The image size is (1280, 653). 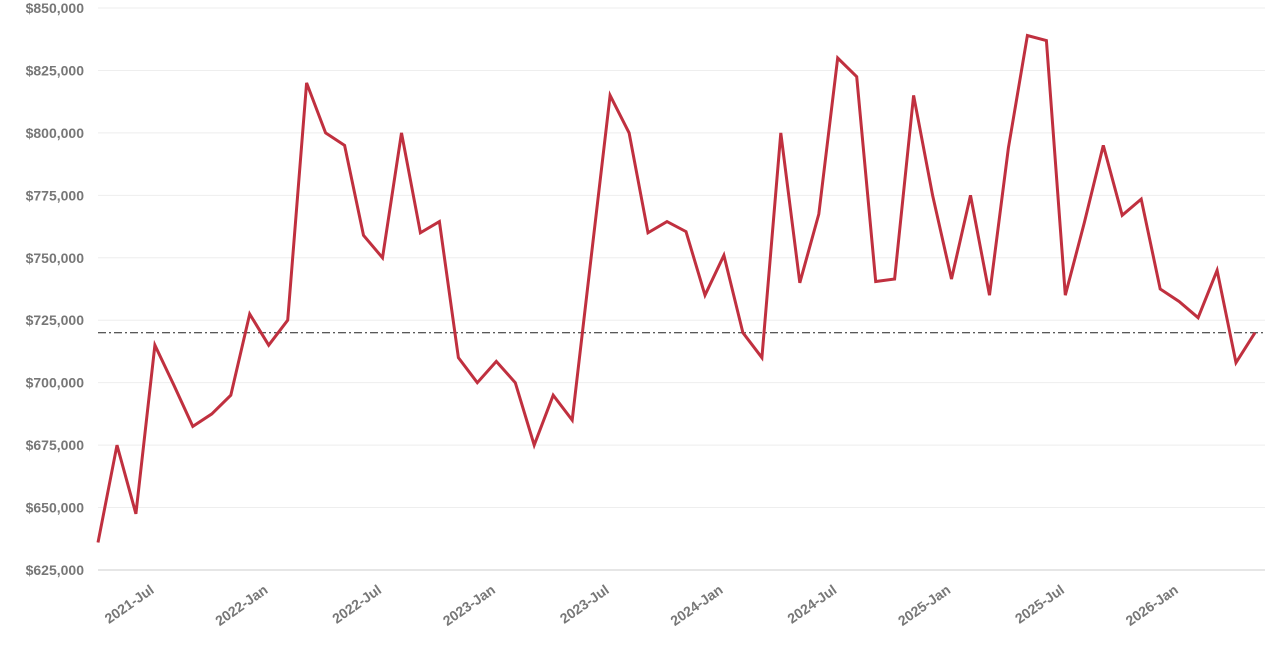 I want to click on x-tick-label: 2023-Jul, so click(x=584, y=603).